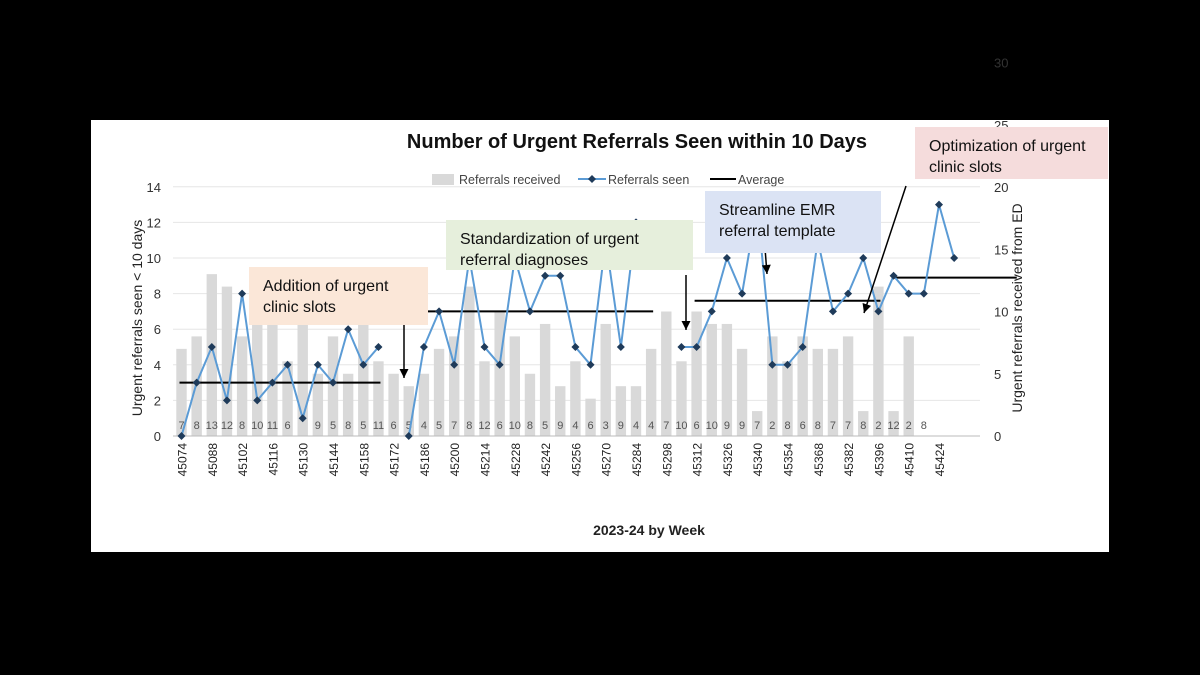 The height and width of the screenshot is (675, 1200). Describe the element at coordinates (443, 179) in the screenshot. I see `legend-swatch-received` at that location.